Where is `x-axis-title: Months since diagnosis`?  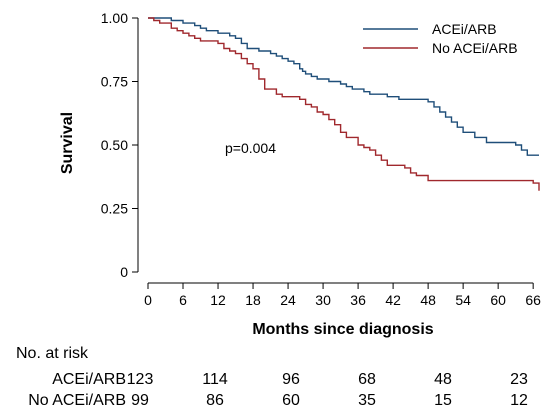 x-axis-title: Months since diagnosis is located at coordinates (342, 329).